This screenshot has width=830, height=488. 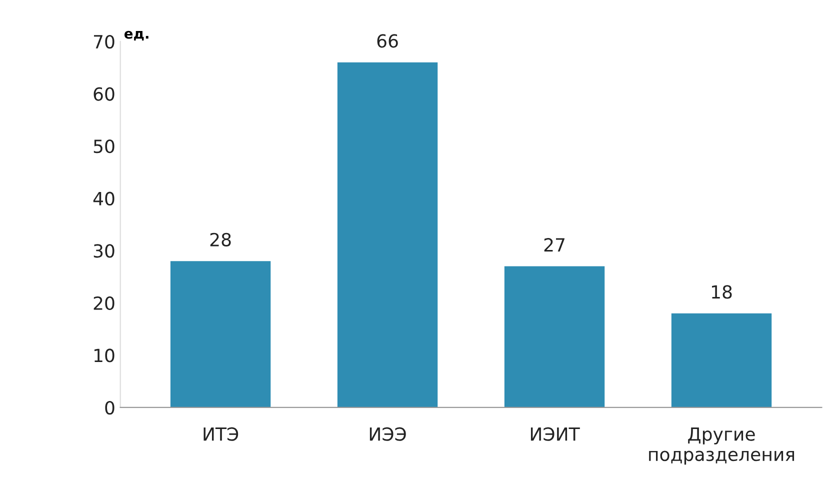 I want to click on y-tick-label: 50, so click(x=104, y=147).